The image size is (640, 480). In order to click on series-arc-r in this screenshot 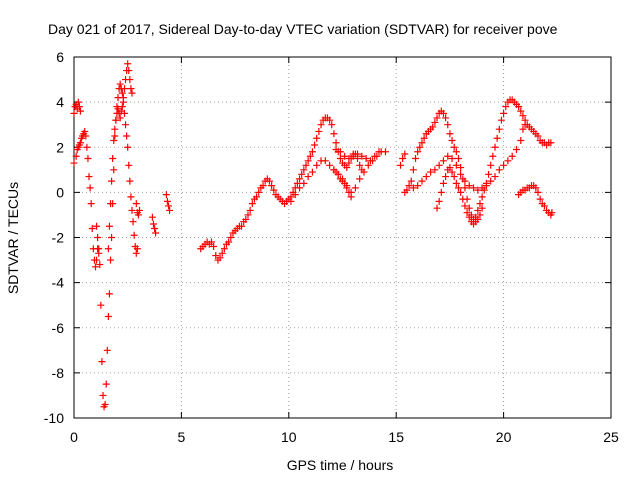, I will do `click(513, 158)`.